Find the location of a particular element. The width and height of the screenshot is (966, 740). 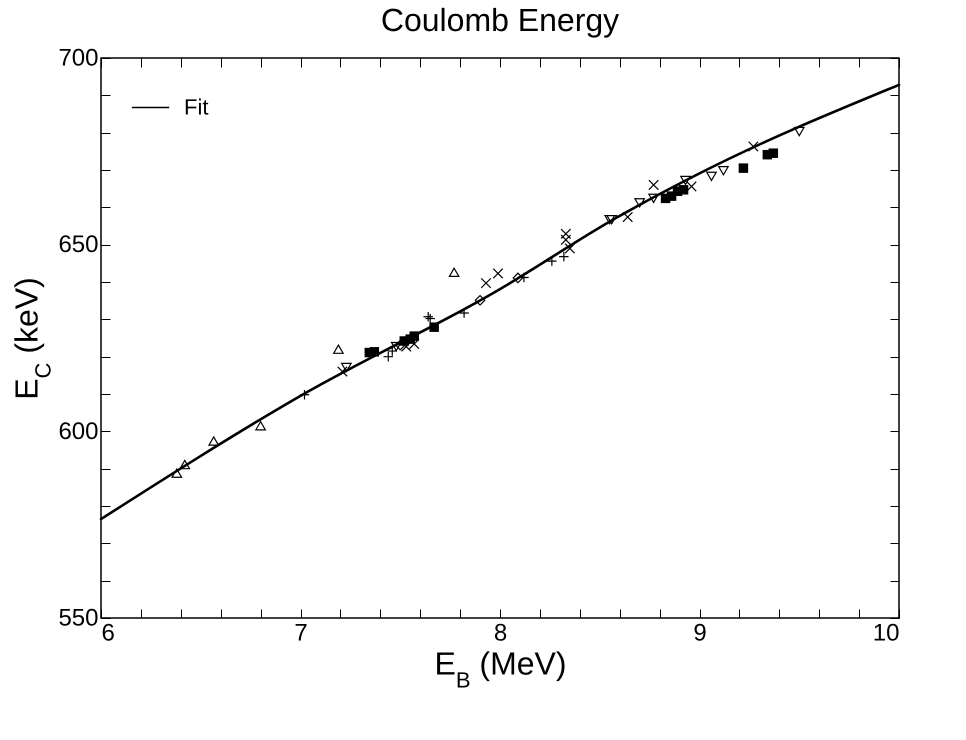

x-tick-label: 10 is located at coordinates (886, 633).